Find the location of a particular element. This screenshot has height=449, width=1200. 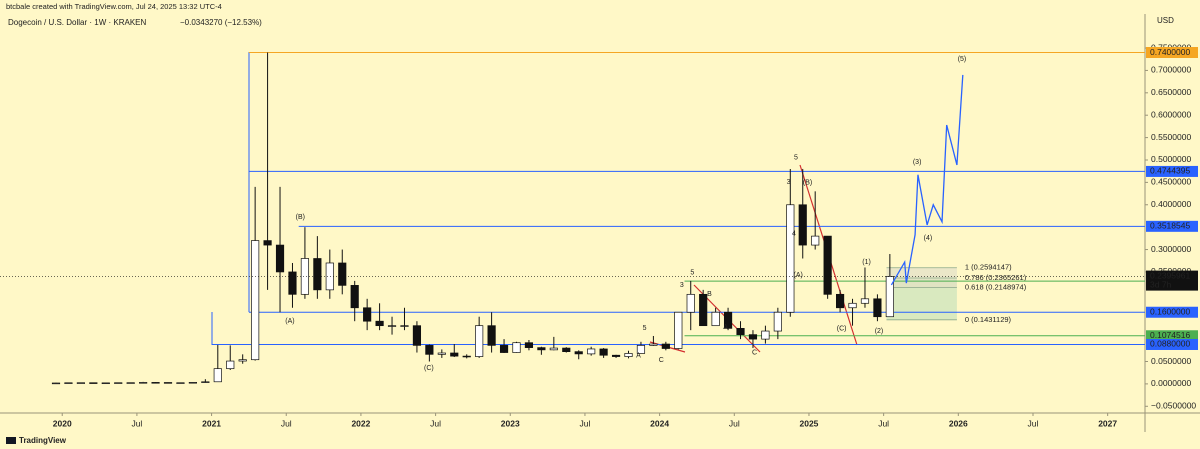

y-tick-label: 0.0000000 is located at coordinates (1171, 383).